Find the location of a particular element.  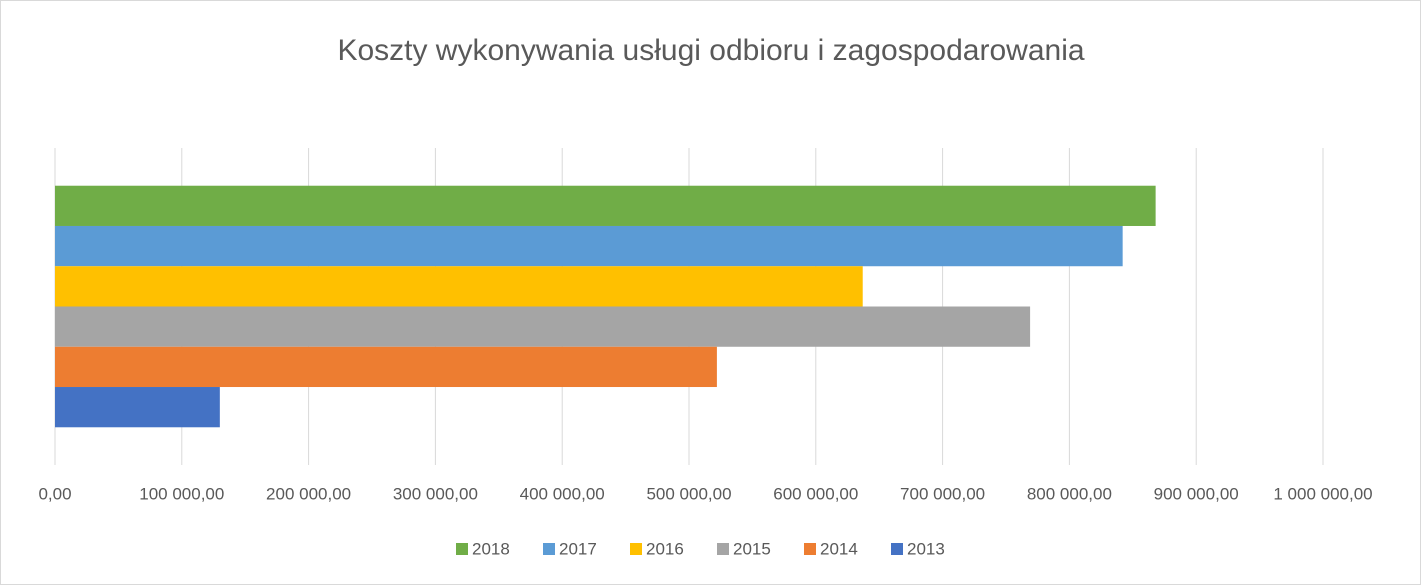

x-tick-label: 900 000,00 is located at coordinates (1196, 493).